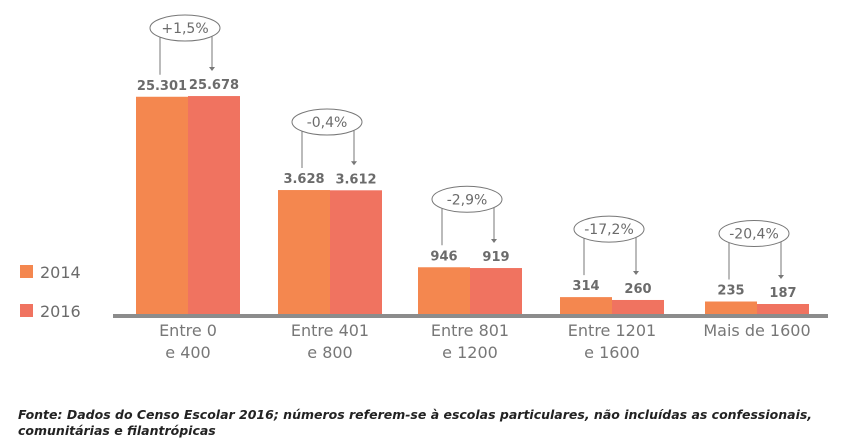 The height and width of the screenshot is (448, 844). What do you see at coordinates (26, 310) in the screenshot?
I see `legend-swatch-2016` at bounding box center [26, 310].